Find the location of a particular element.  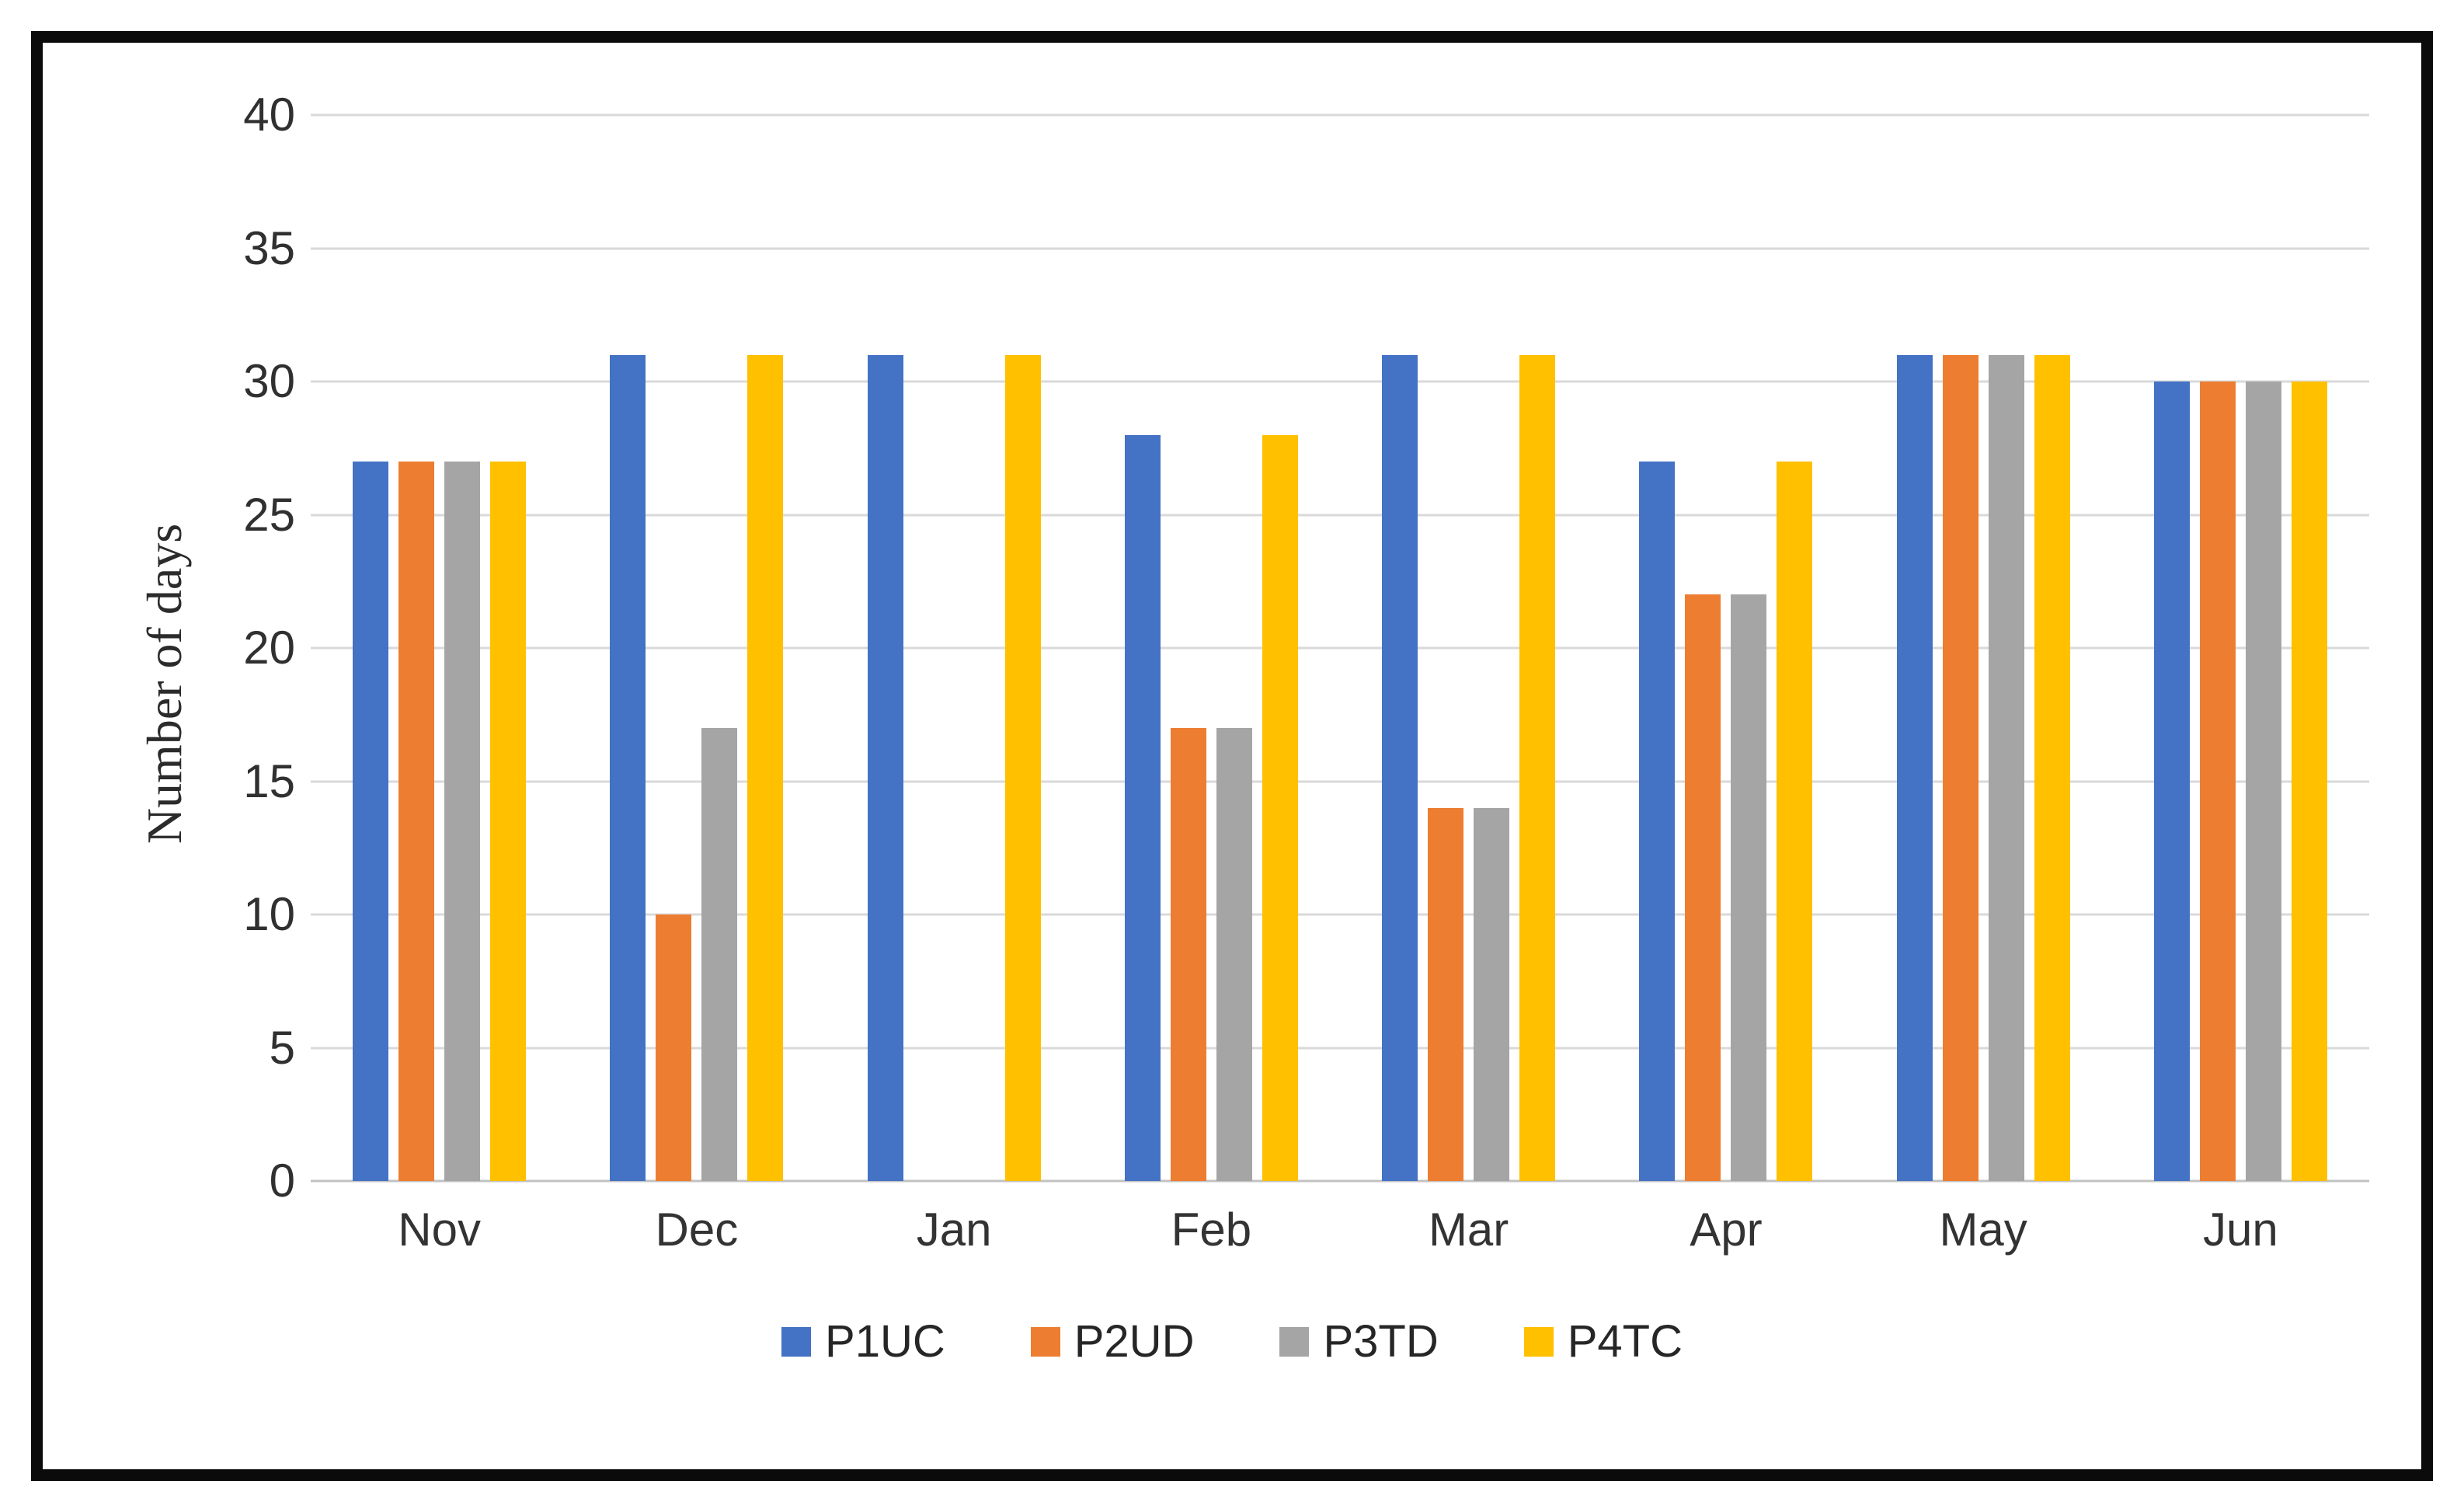

legend-item-p1uc: P1UC is located at coordinates (863, 1342).